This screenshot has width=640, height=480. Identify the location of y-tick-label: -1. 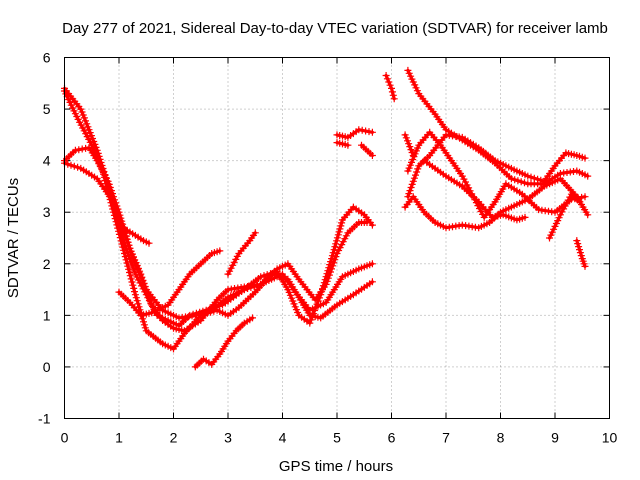
(44, 419).